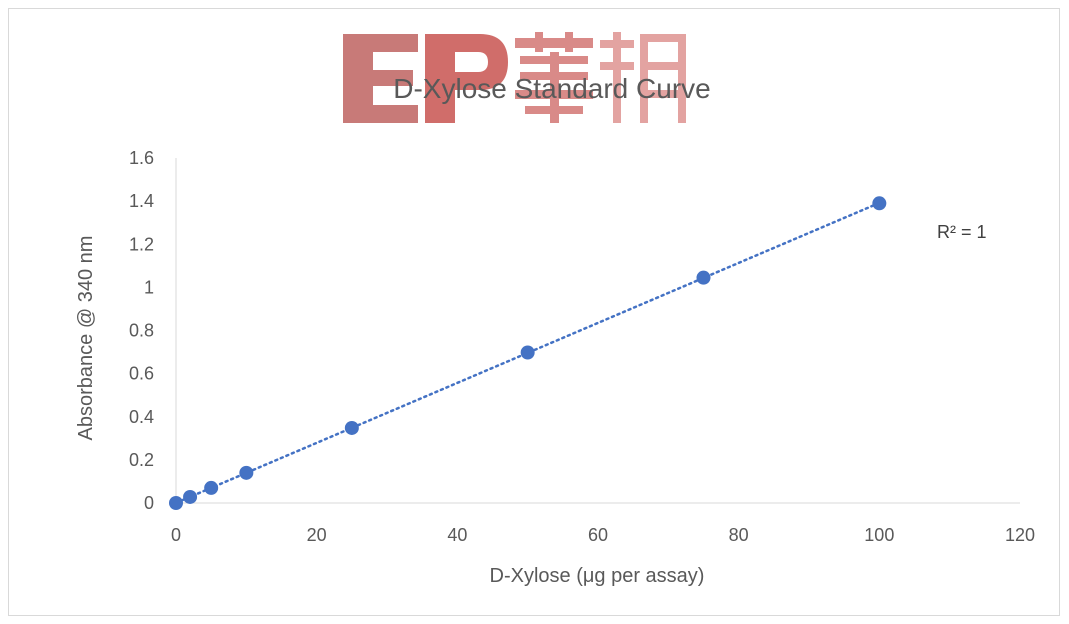 Image resolution: width=1069 pixels, height=624 pixels. I want to click on watermark-p-bowl, so click(481, 62).